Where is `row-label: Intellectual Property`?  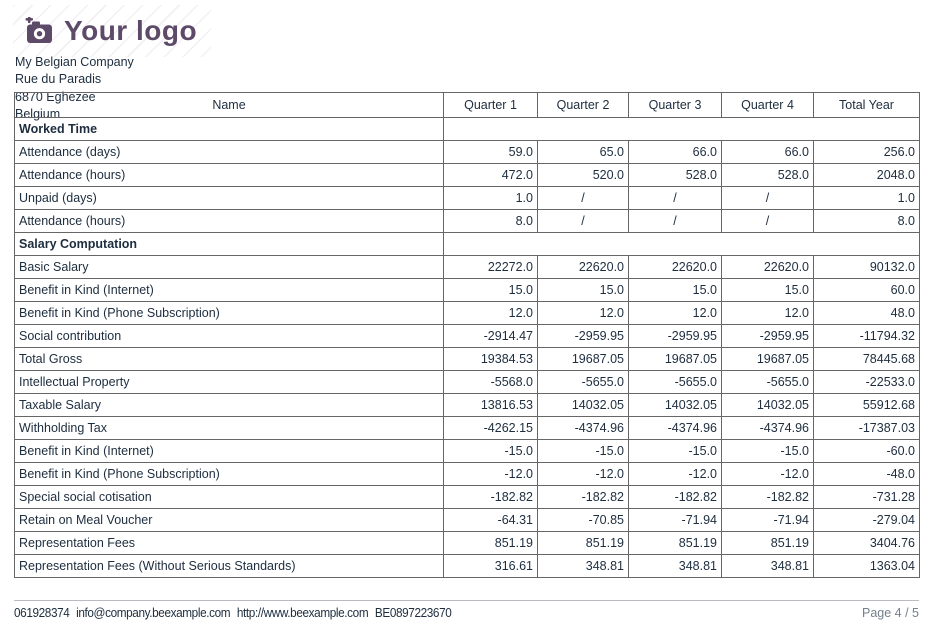
row-label: Intellectual Property is located at coordinates (229, 382).